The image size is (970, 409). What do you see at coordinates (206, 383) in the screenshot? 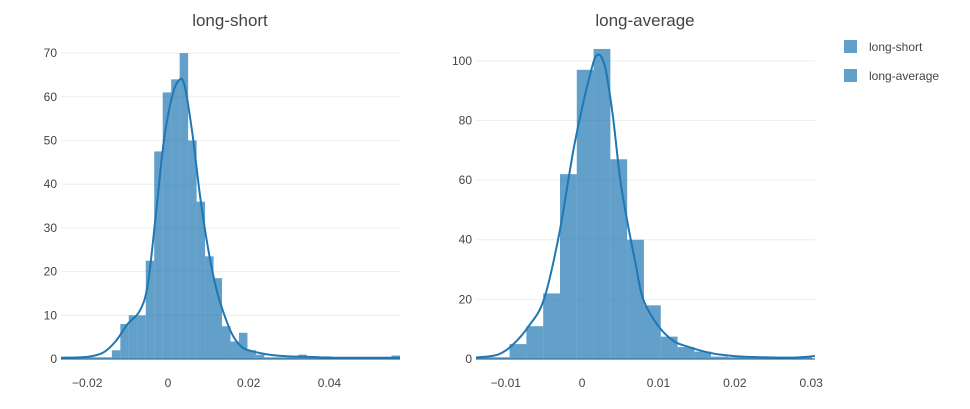
I see `x-tick-labels: −0.02 0 0.02 0.04` at bounding box center [206, 383].